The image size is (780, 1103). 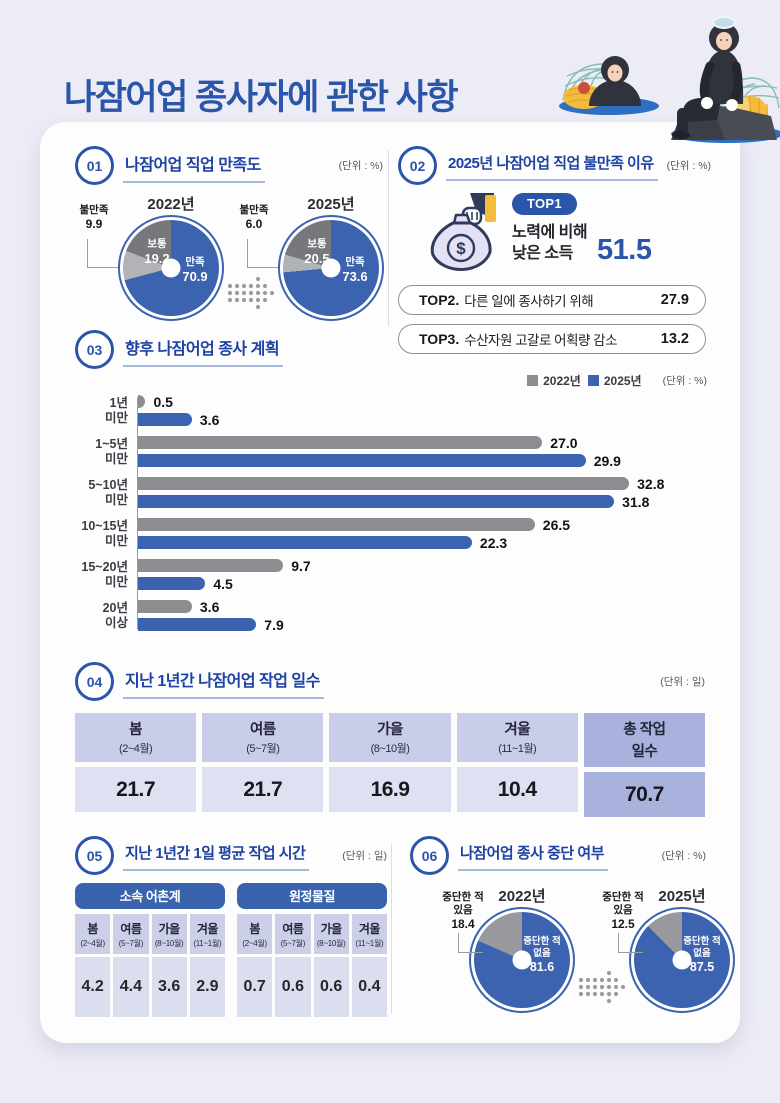 I want to click on chart-legend: 2022년 2025년 (단위 : %), so click(x=391, y=380).